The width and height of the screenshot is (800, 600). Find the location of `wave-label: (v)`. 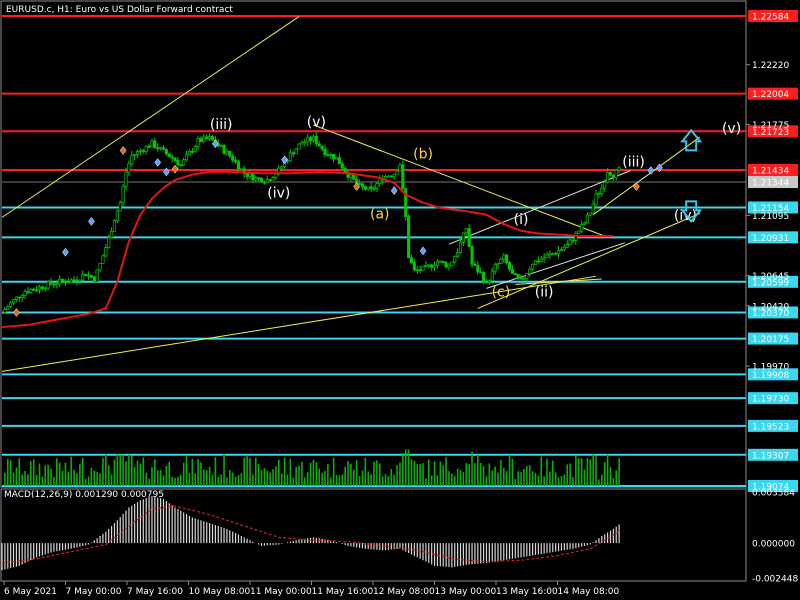

wave-label: (v) is located at coordinates (731, 129).